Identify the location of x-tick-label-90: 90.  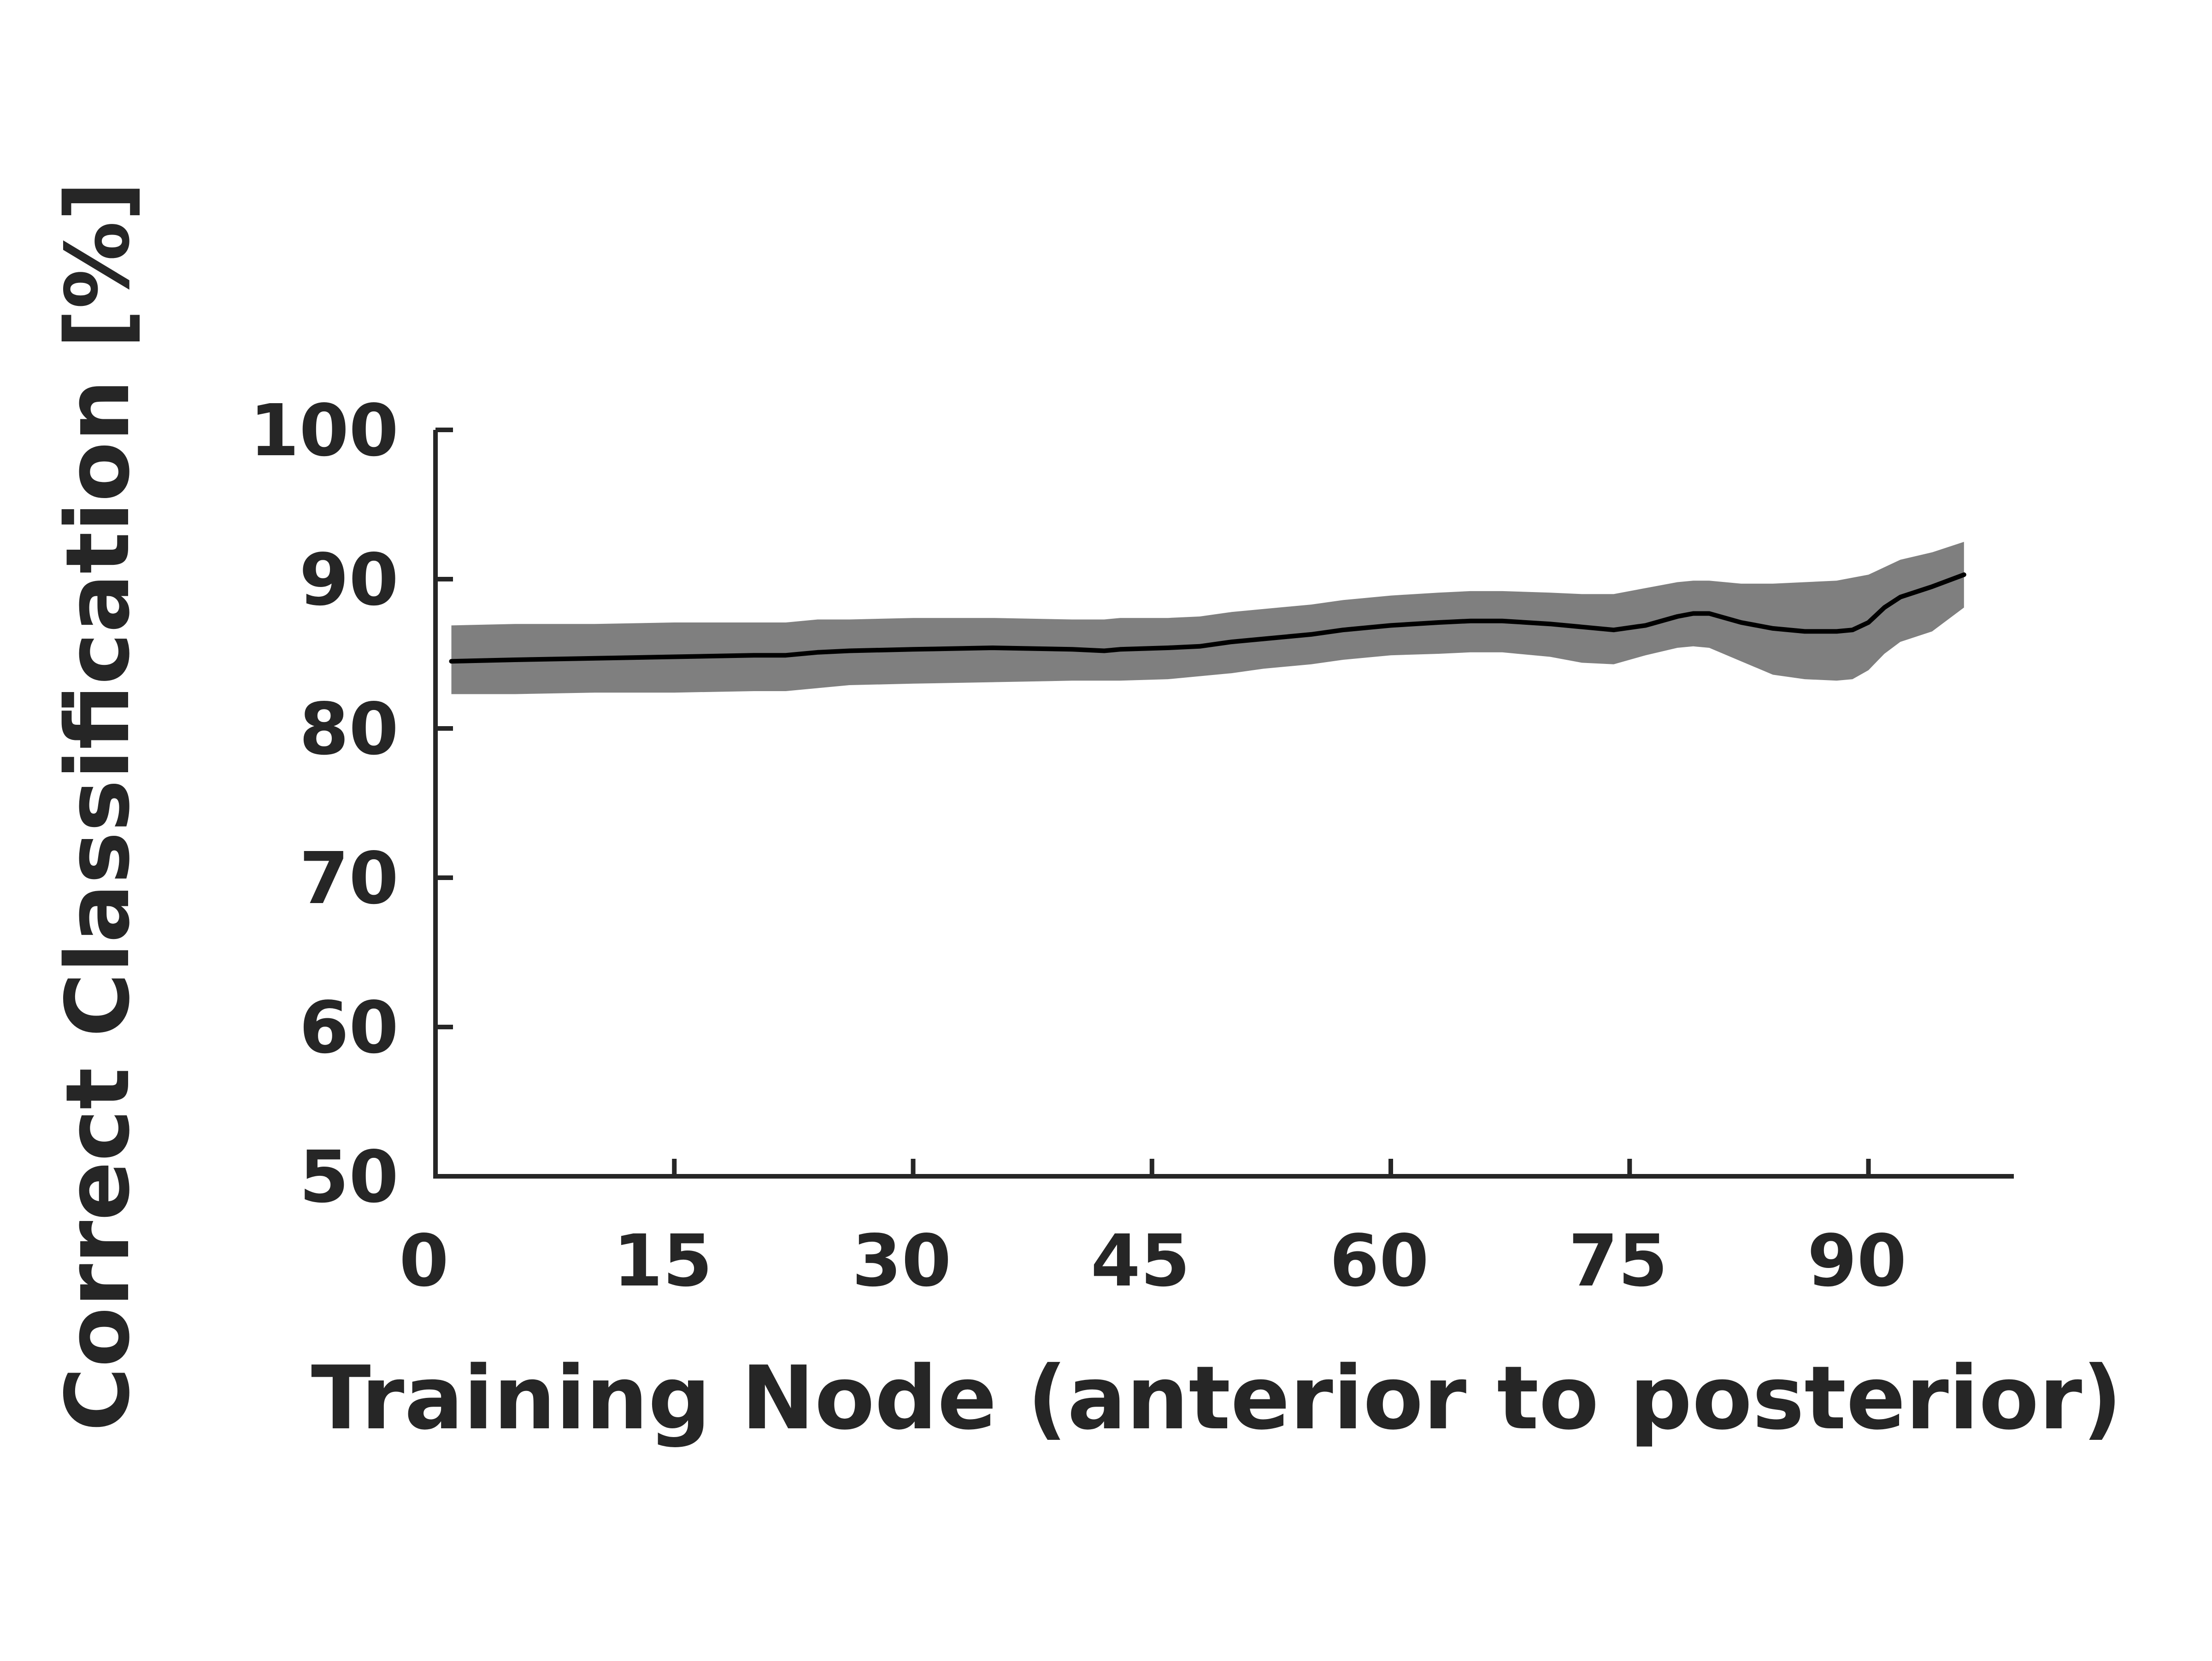
(1857, 1261).